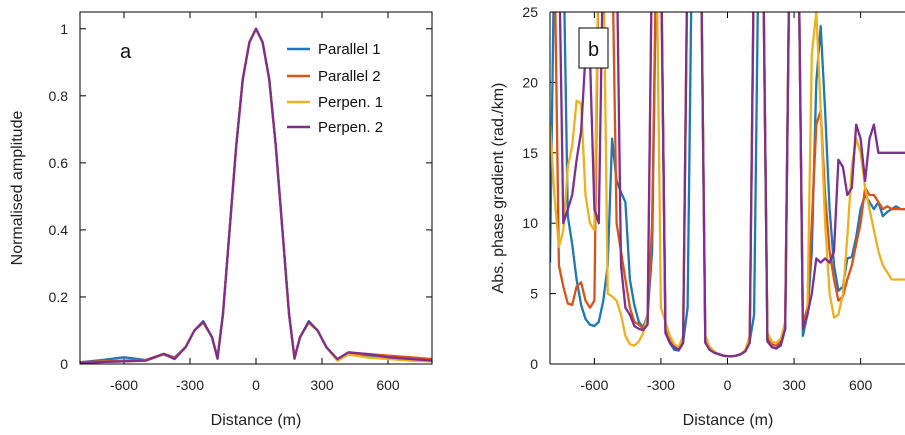  I want to click on panel-a-ytick-label: 1, so click(64, 29).